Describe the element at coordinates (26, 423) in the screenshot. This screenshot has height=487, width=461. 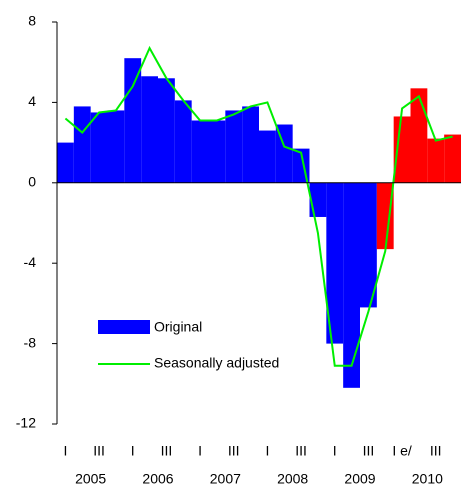
I see `y-tick-label: -12` at that location.